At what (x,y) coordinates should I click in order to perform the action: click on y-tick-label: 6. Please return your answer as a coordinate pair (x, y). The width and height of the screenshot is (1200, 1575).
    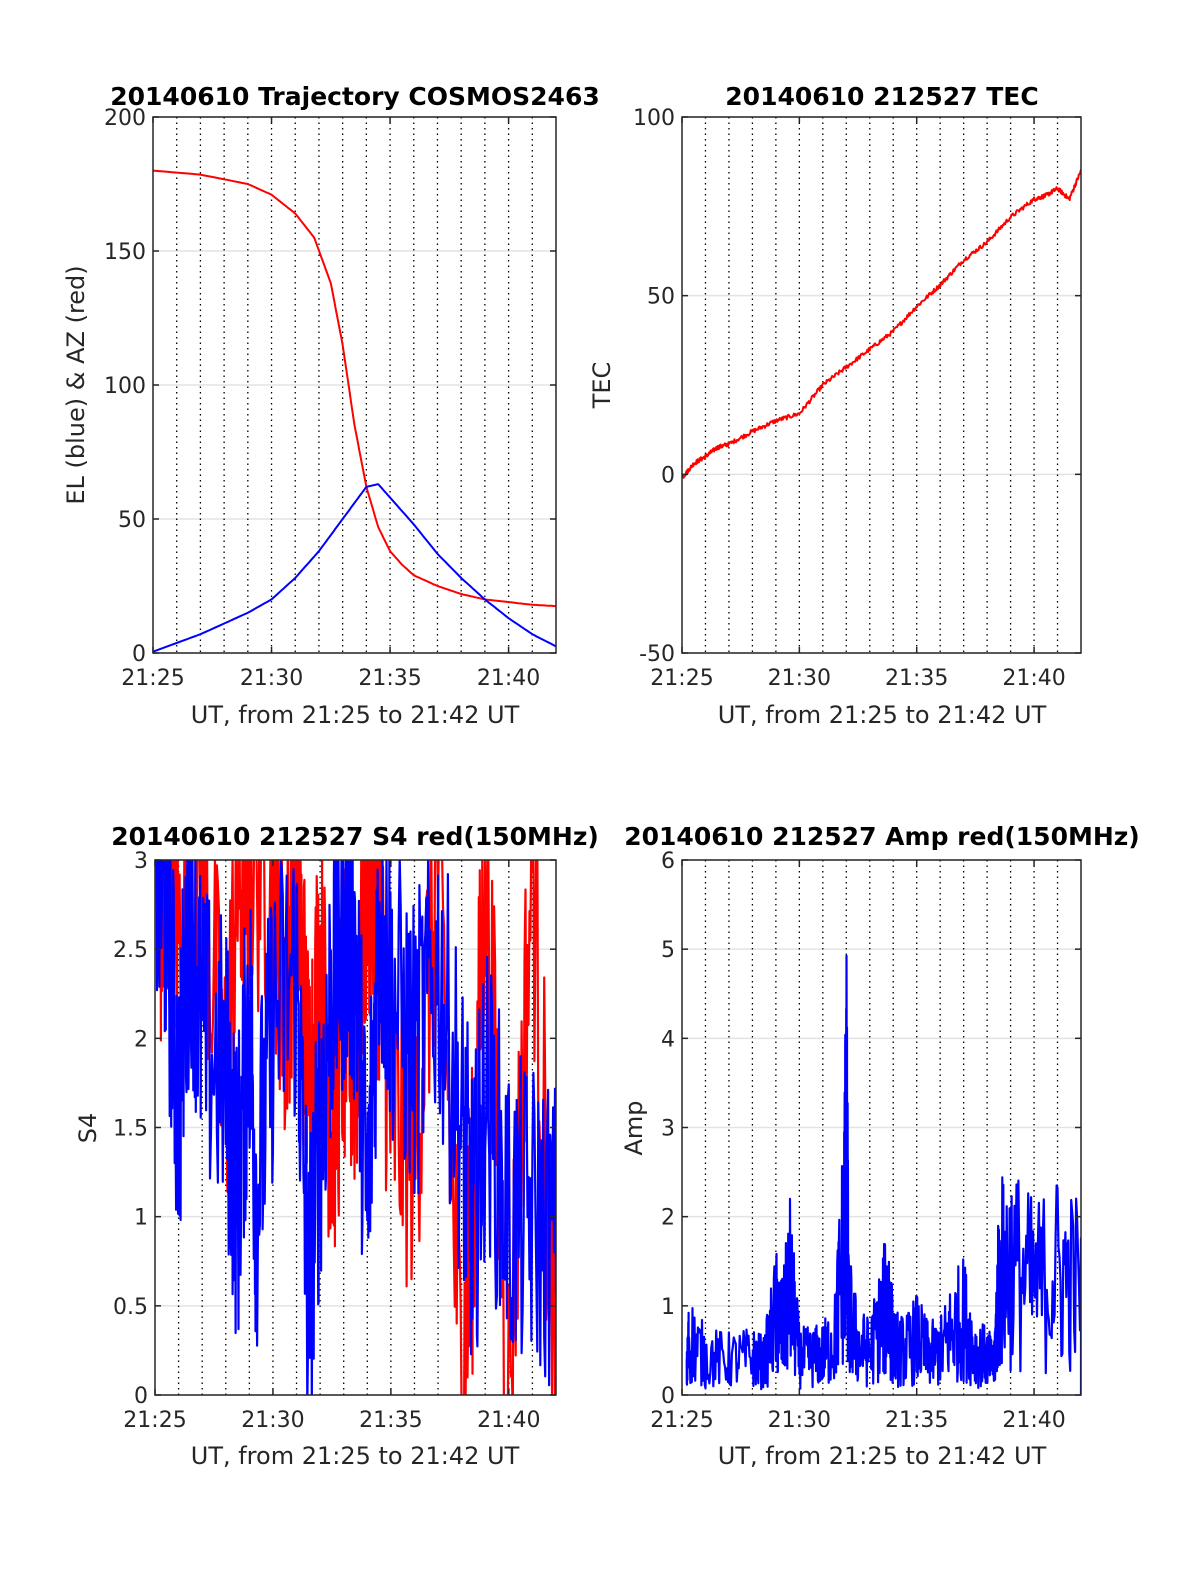
    Looking at the image, I should click on (668, 861).